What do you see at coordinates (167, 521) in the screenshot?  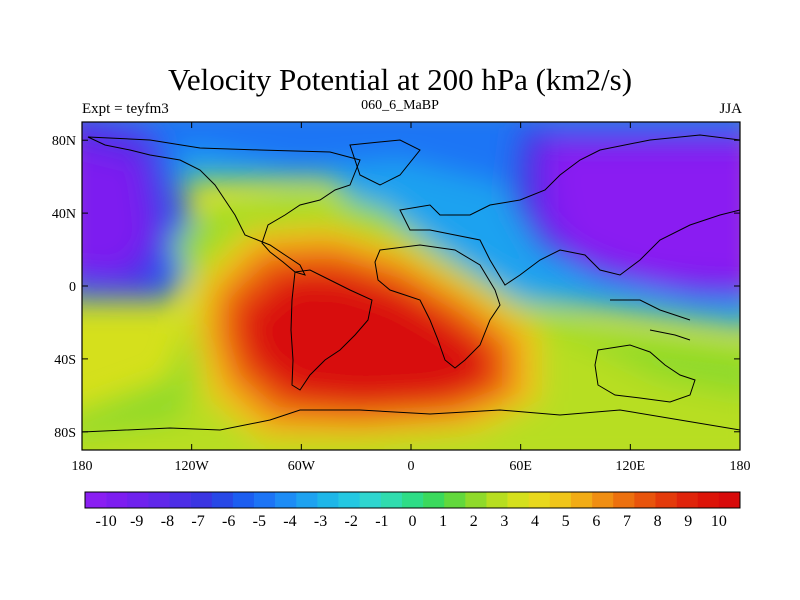 I see `colorbar-label: -8` at bounding box center [167, 521].